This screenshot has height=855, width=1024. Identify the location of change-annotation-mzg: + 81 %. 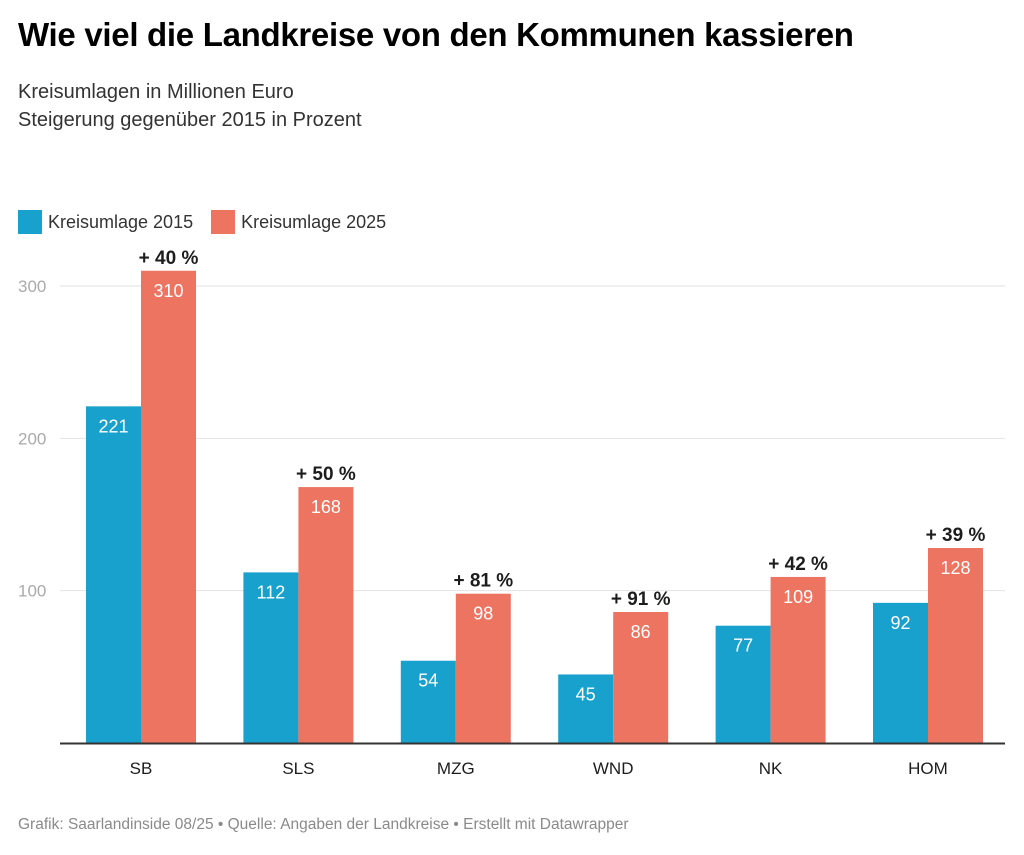
(483, 581).